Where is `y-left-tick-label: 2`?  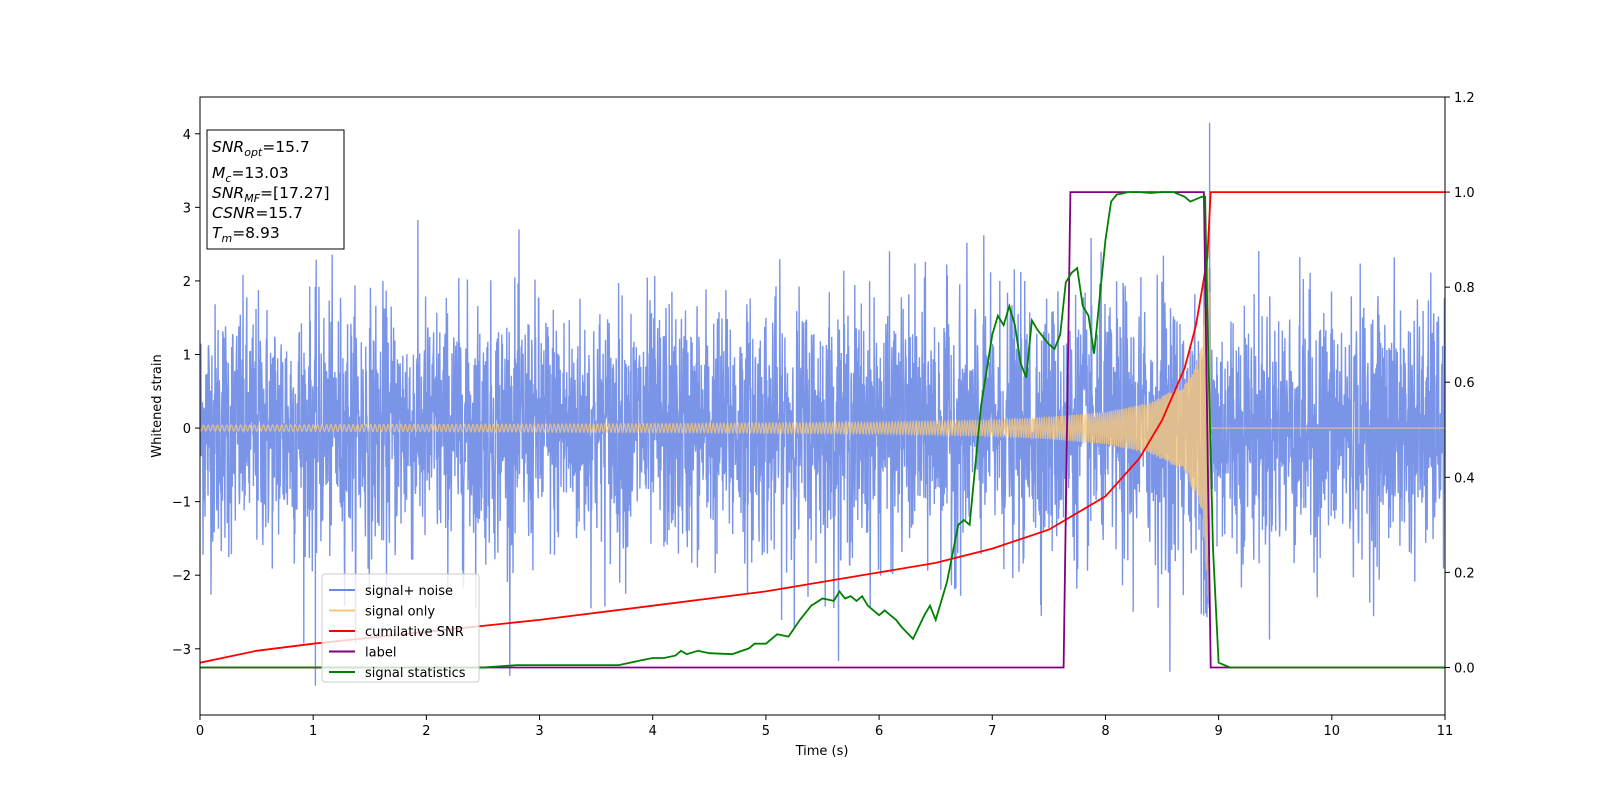 y-left-tick-label: 2 is located at coordinates (187, 282).